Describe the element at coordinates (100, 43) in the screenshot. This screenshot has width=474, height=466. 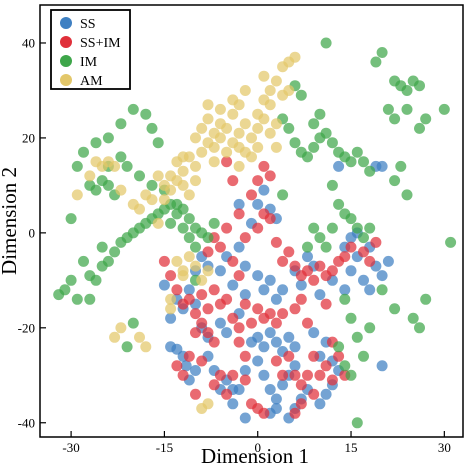
I see `legend-label: SS+IM` at that location.